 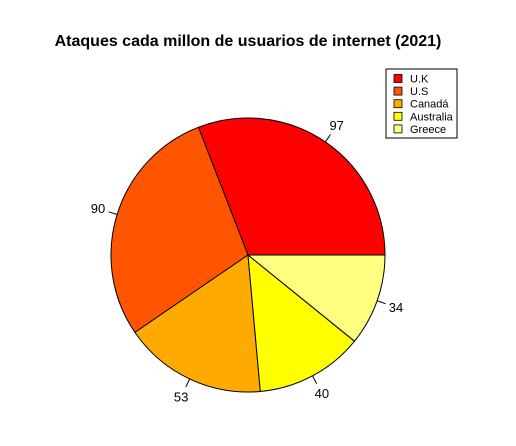 What do you see at coordinates (396, 307) in the screenshot?
I see `pie-slice-value-label: 34` at bounding box center [396, 307].